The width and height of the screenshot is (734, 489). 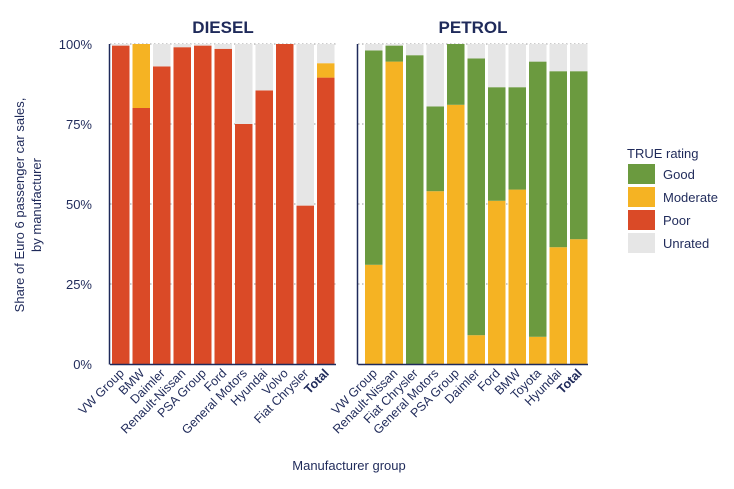 I want to click on legend-label-poor: Poor, so click(x=677, y=220).